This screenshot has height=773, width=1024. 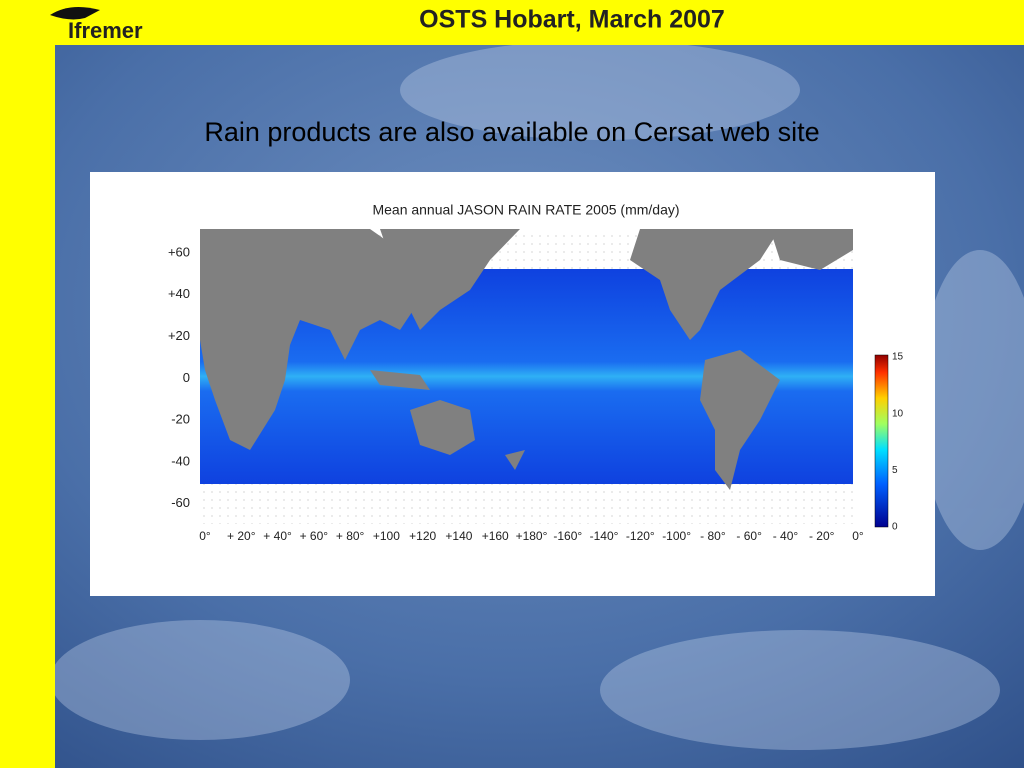 I want to click on x-label: -160°, so click(x=567, y=536).